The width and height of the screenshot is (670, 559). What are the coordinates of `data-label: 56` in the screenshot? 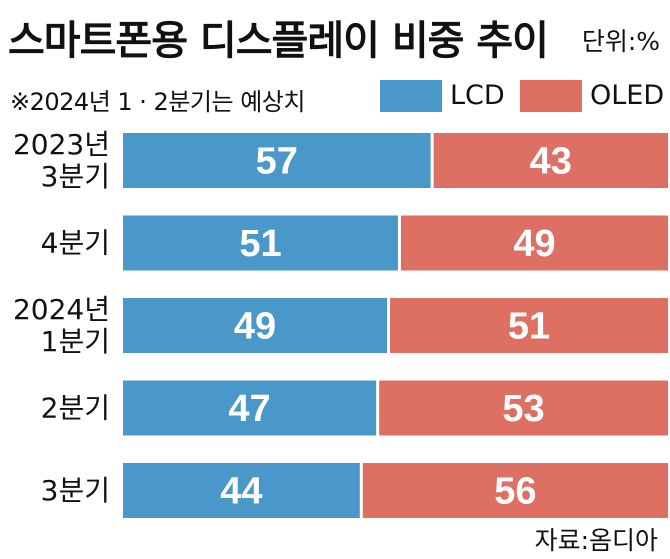 It's located at (515, 492).